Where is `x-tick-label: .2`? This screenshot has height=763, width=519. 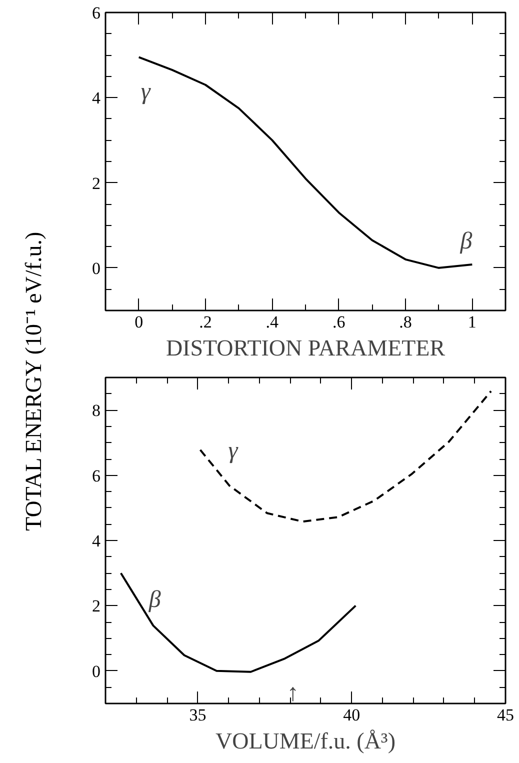 x-tick-label: .2 is located at coordinates (205, 322).